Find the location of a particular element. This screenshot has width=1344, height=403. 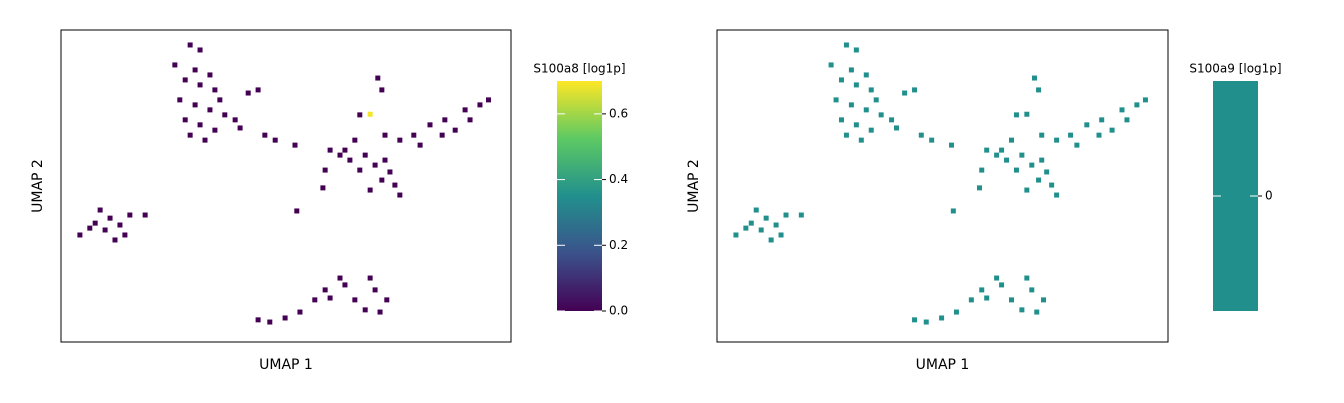

y-axis-label: UMAP 2 is located at coordinates (694, 186).